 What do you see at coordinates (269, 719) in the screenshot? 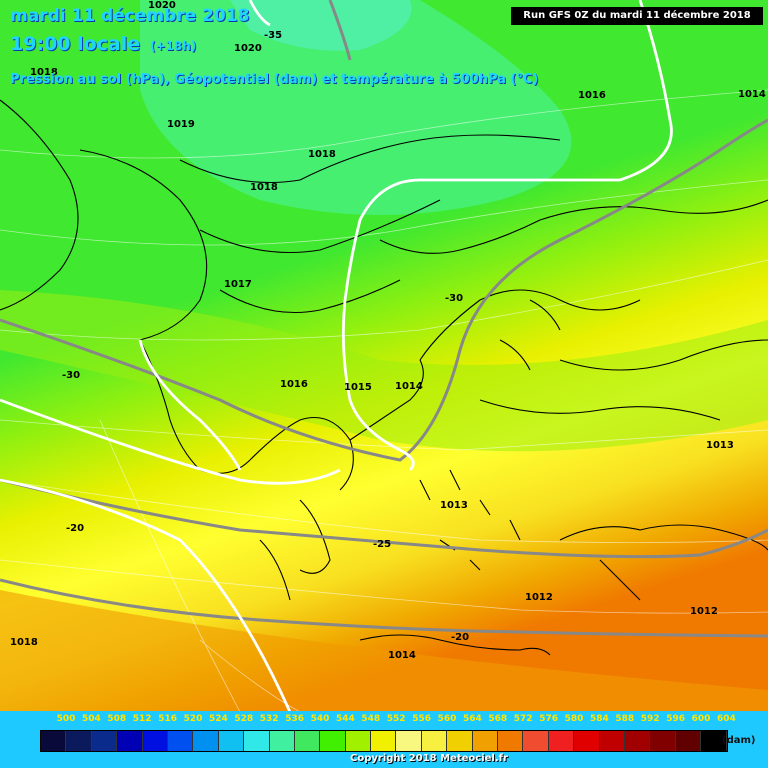
I see `legend-value: 532` at bounding box center [269, 719].